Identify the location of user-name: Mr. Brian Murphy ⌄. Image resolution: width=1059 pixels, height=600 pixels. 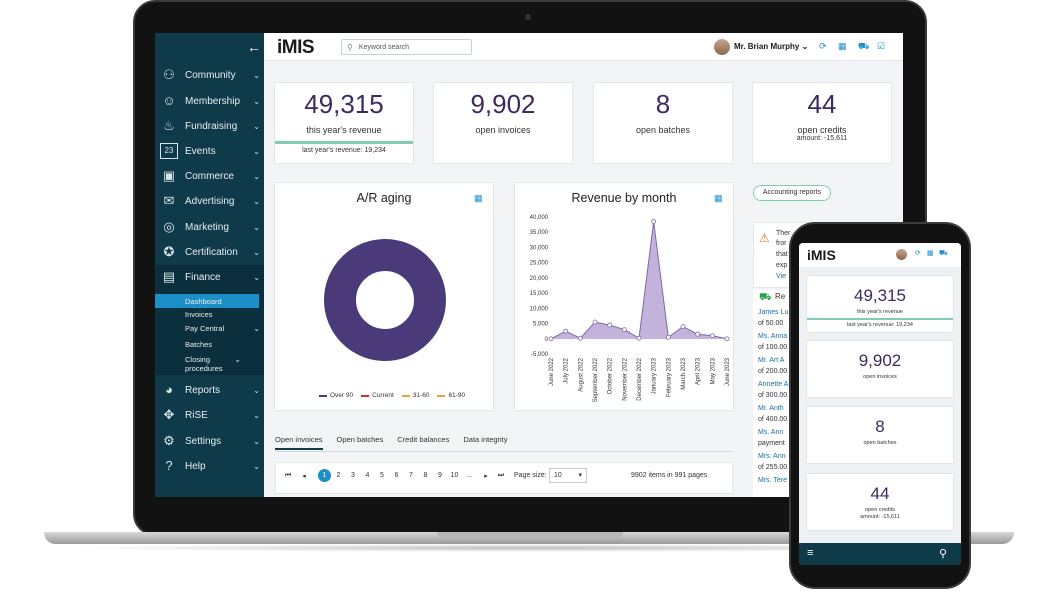
(771, 46).